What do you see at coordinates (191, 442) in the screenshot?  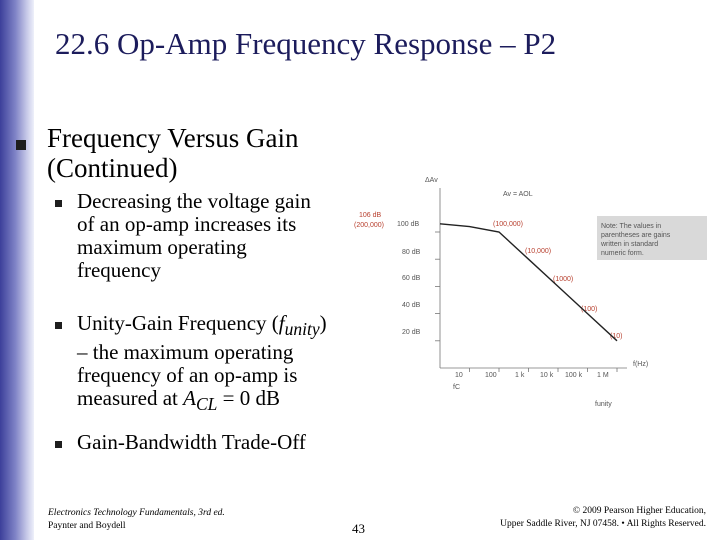 I see `sub-bullet-3: Gain-Bandwidth Trade-Off` at bounding box center [191, 442].